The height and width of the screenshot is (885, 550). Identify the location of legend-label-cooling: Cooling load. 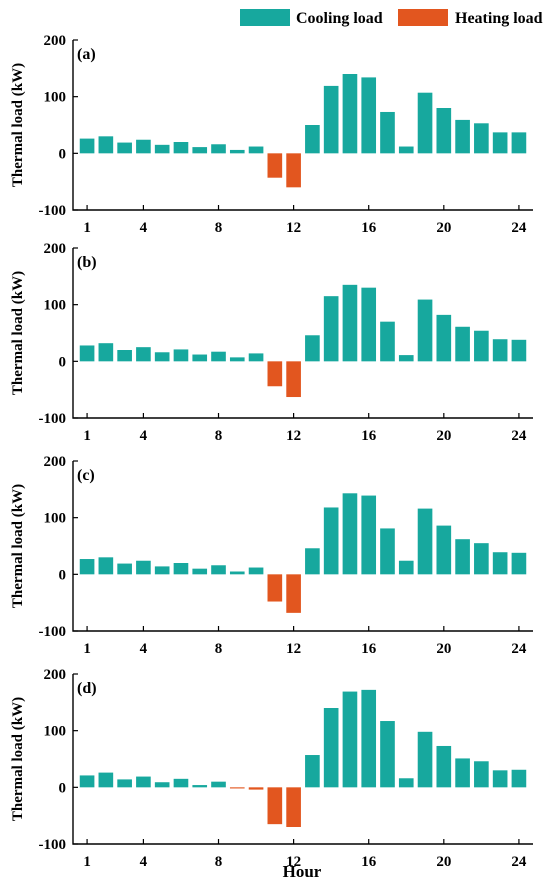
(339, 18).